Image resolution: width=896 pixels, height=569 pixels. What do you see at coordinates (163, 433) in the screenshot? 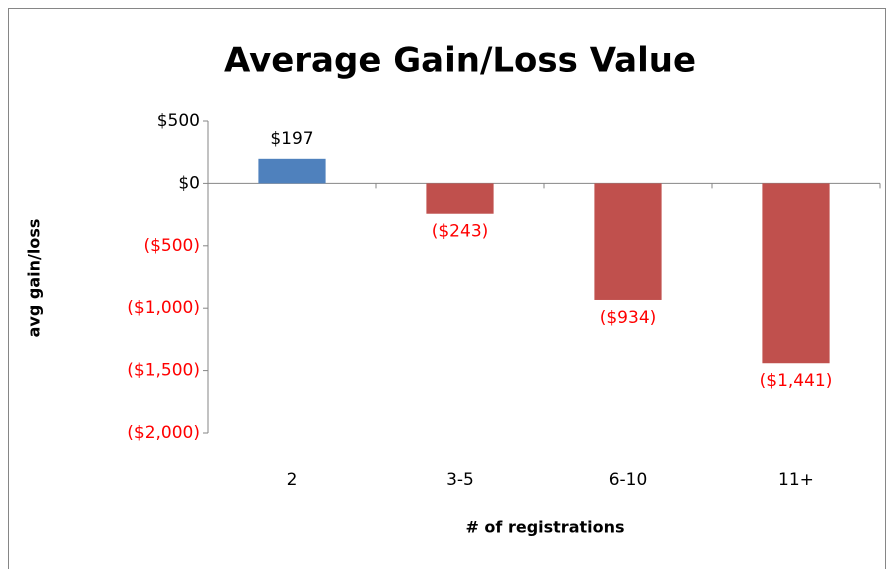
I see `y-tick-label: ($2,000)` at bounding box center [163, 433].